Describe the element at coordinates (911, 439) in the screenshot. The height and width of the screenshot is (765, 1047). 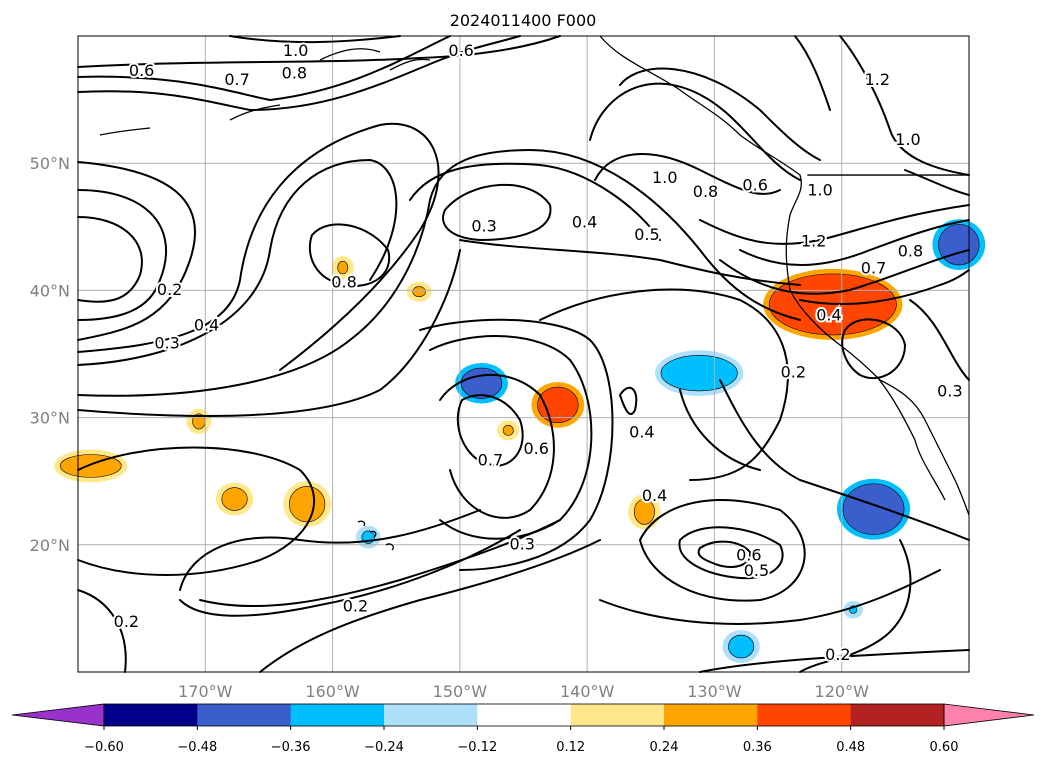
I see `coastline-baja` at that location.